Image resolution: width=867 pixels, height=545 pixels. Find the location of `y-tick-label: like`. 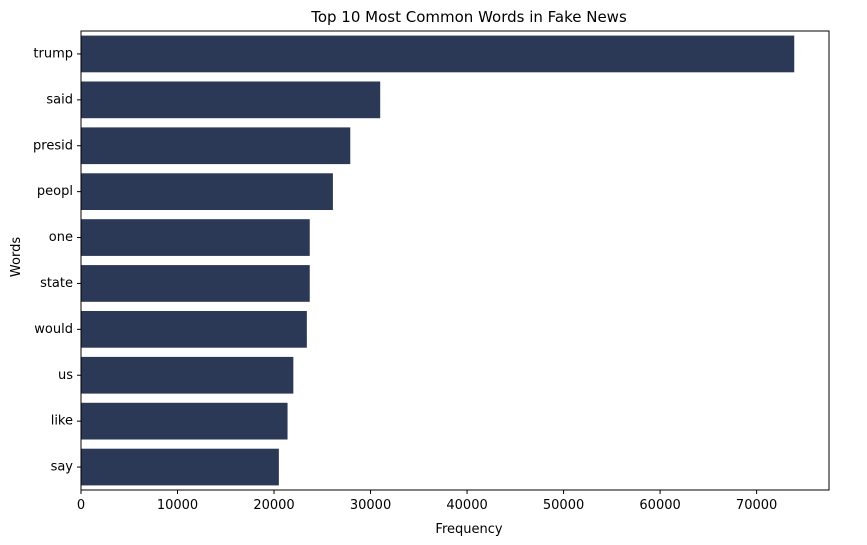

y-tick-label: like is located at coordinates (62, 421).